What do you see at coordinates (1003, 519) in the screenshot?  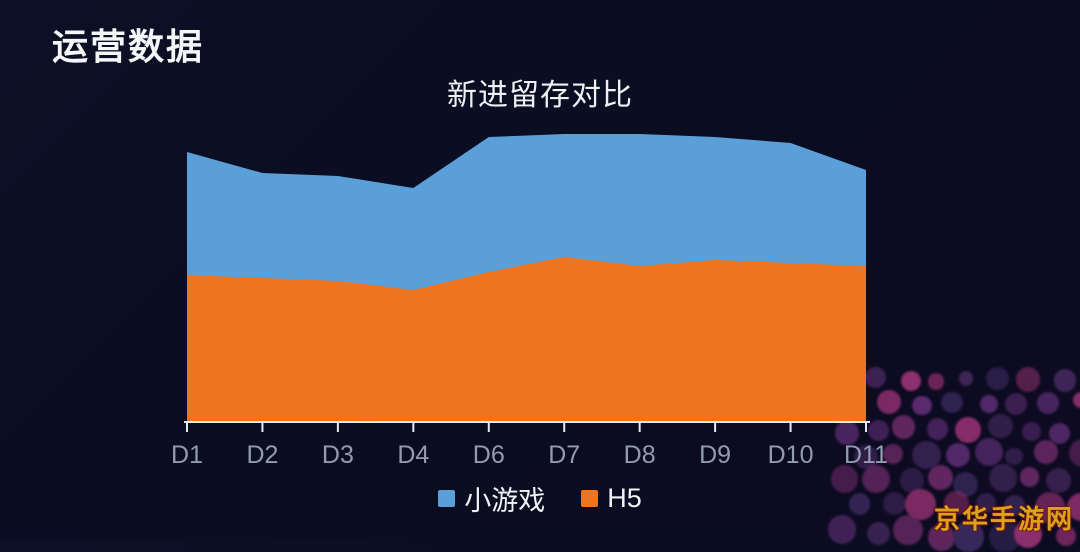 I see `watermark: 京华手游网` at bounding box center [1003, 519].